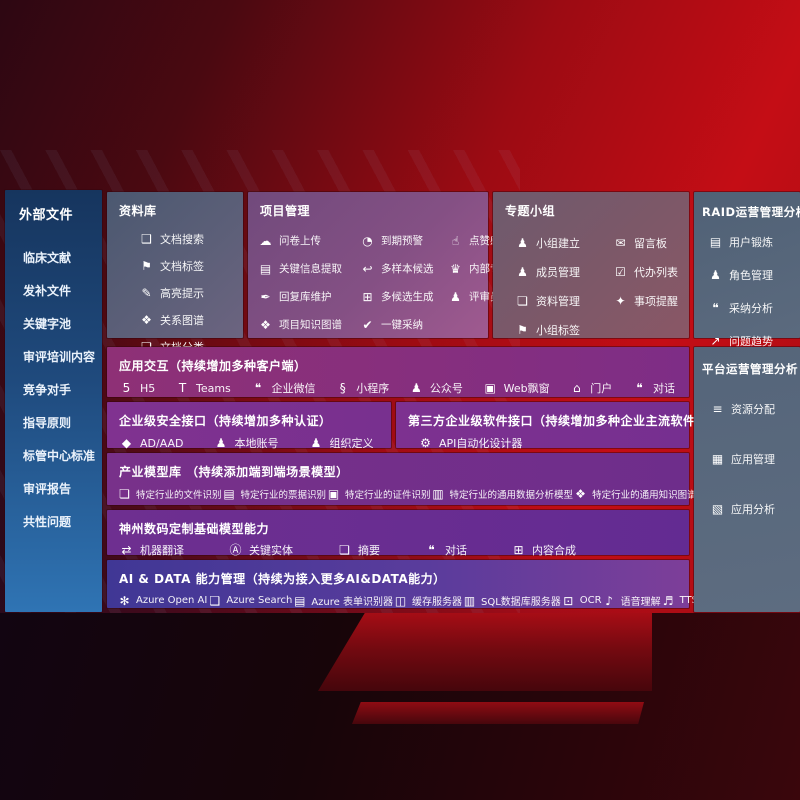 This screenshot has width=800, height=800. What do you see at coordinates (182, 266) in the screenshot?
I see `feature-label: 文档标签` at bounding box center [182, 266].